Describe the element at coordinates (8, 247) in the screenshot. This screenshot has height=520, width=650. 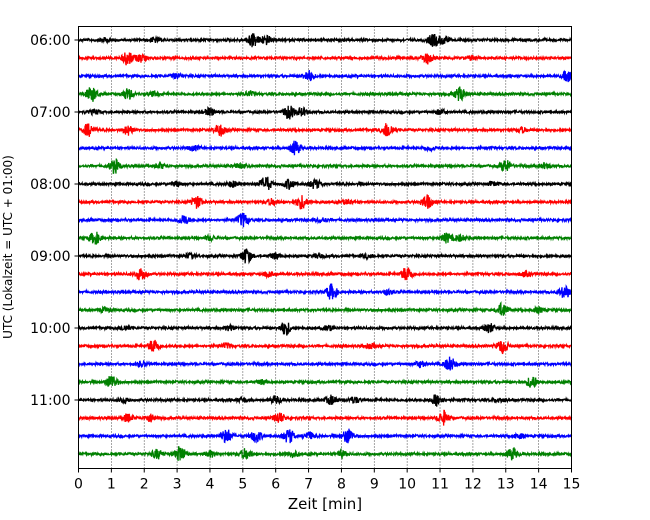
I see `y-axis-label: UTC (Lokalzeit = UTC + 01:00)` at that location.